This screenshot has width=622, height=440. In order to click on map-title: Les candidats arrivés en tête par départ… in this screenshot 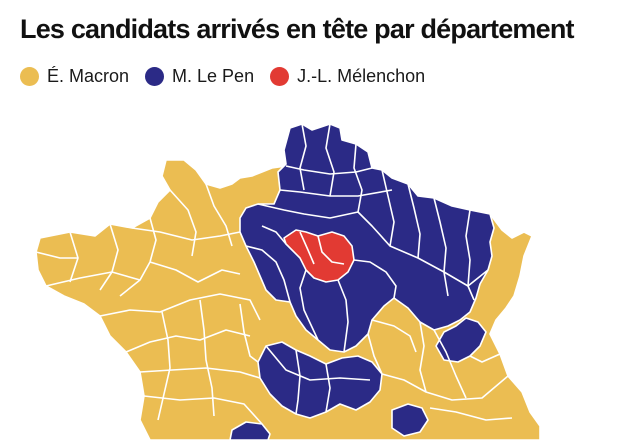, I will do `click(297, 29)`.